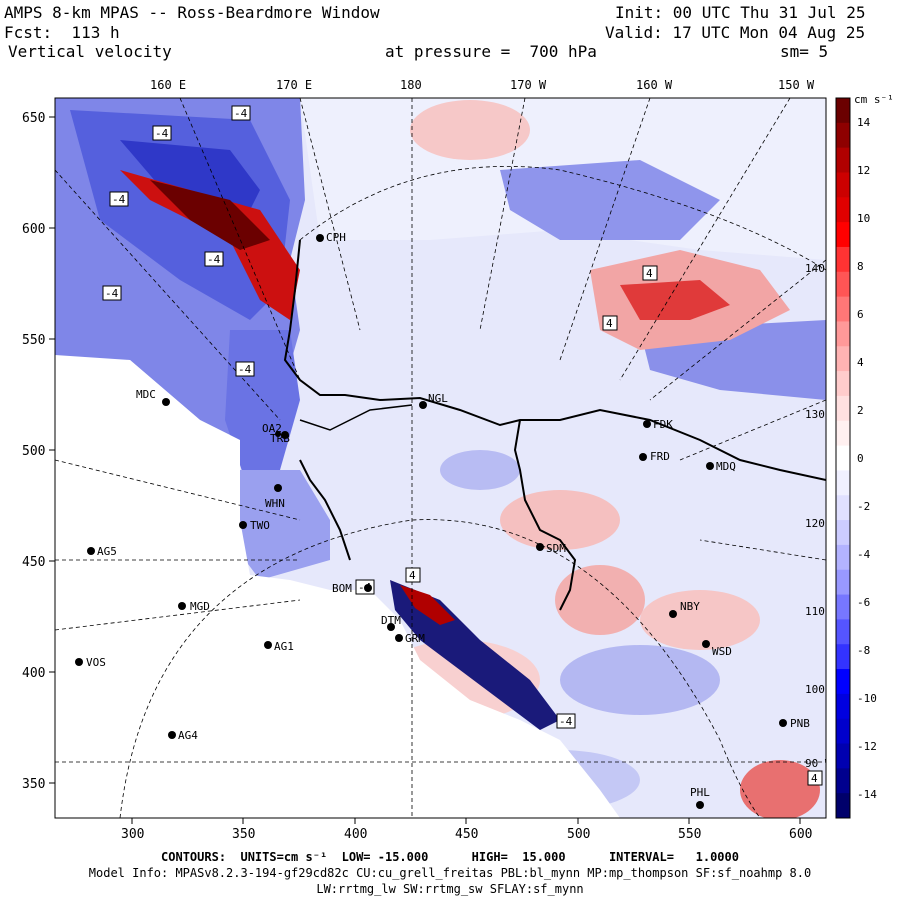 The width and height of the screenshot is (900, 900). I want to click on colorbar-label: -2, so click(863, 506).